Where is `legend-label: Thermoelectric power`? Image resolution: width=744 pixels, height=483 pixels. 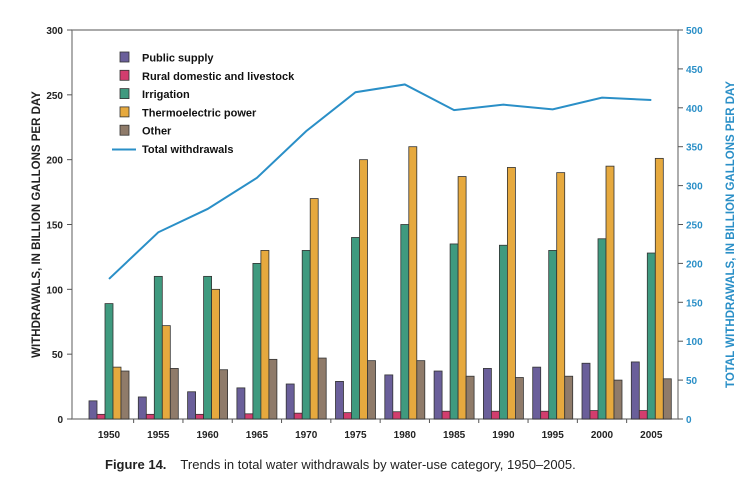
legend-label: Thermoelectric power is located at coordinates (199, 113).